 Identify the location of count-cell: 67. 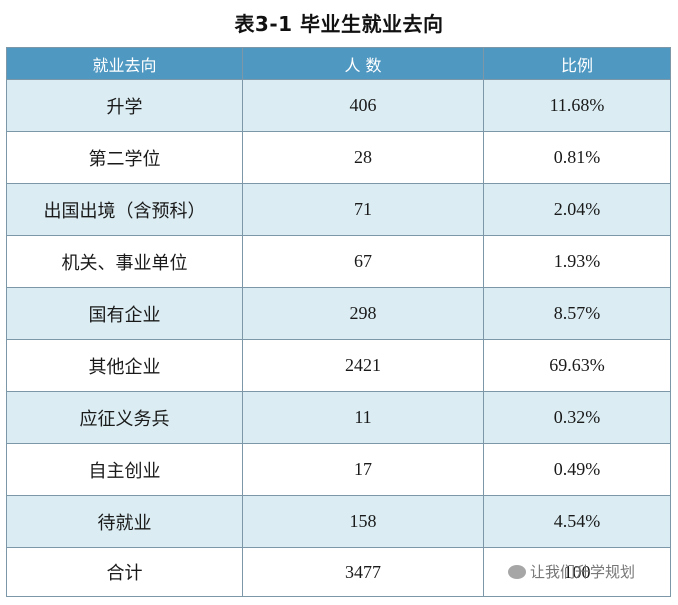
(363, 261).